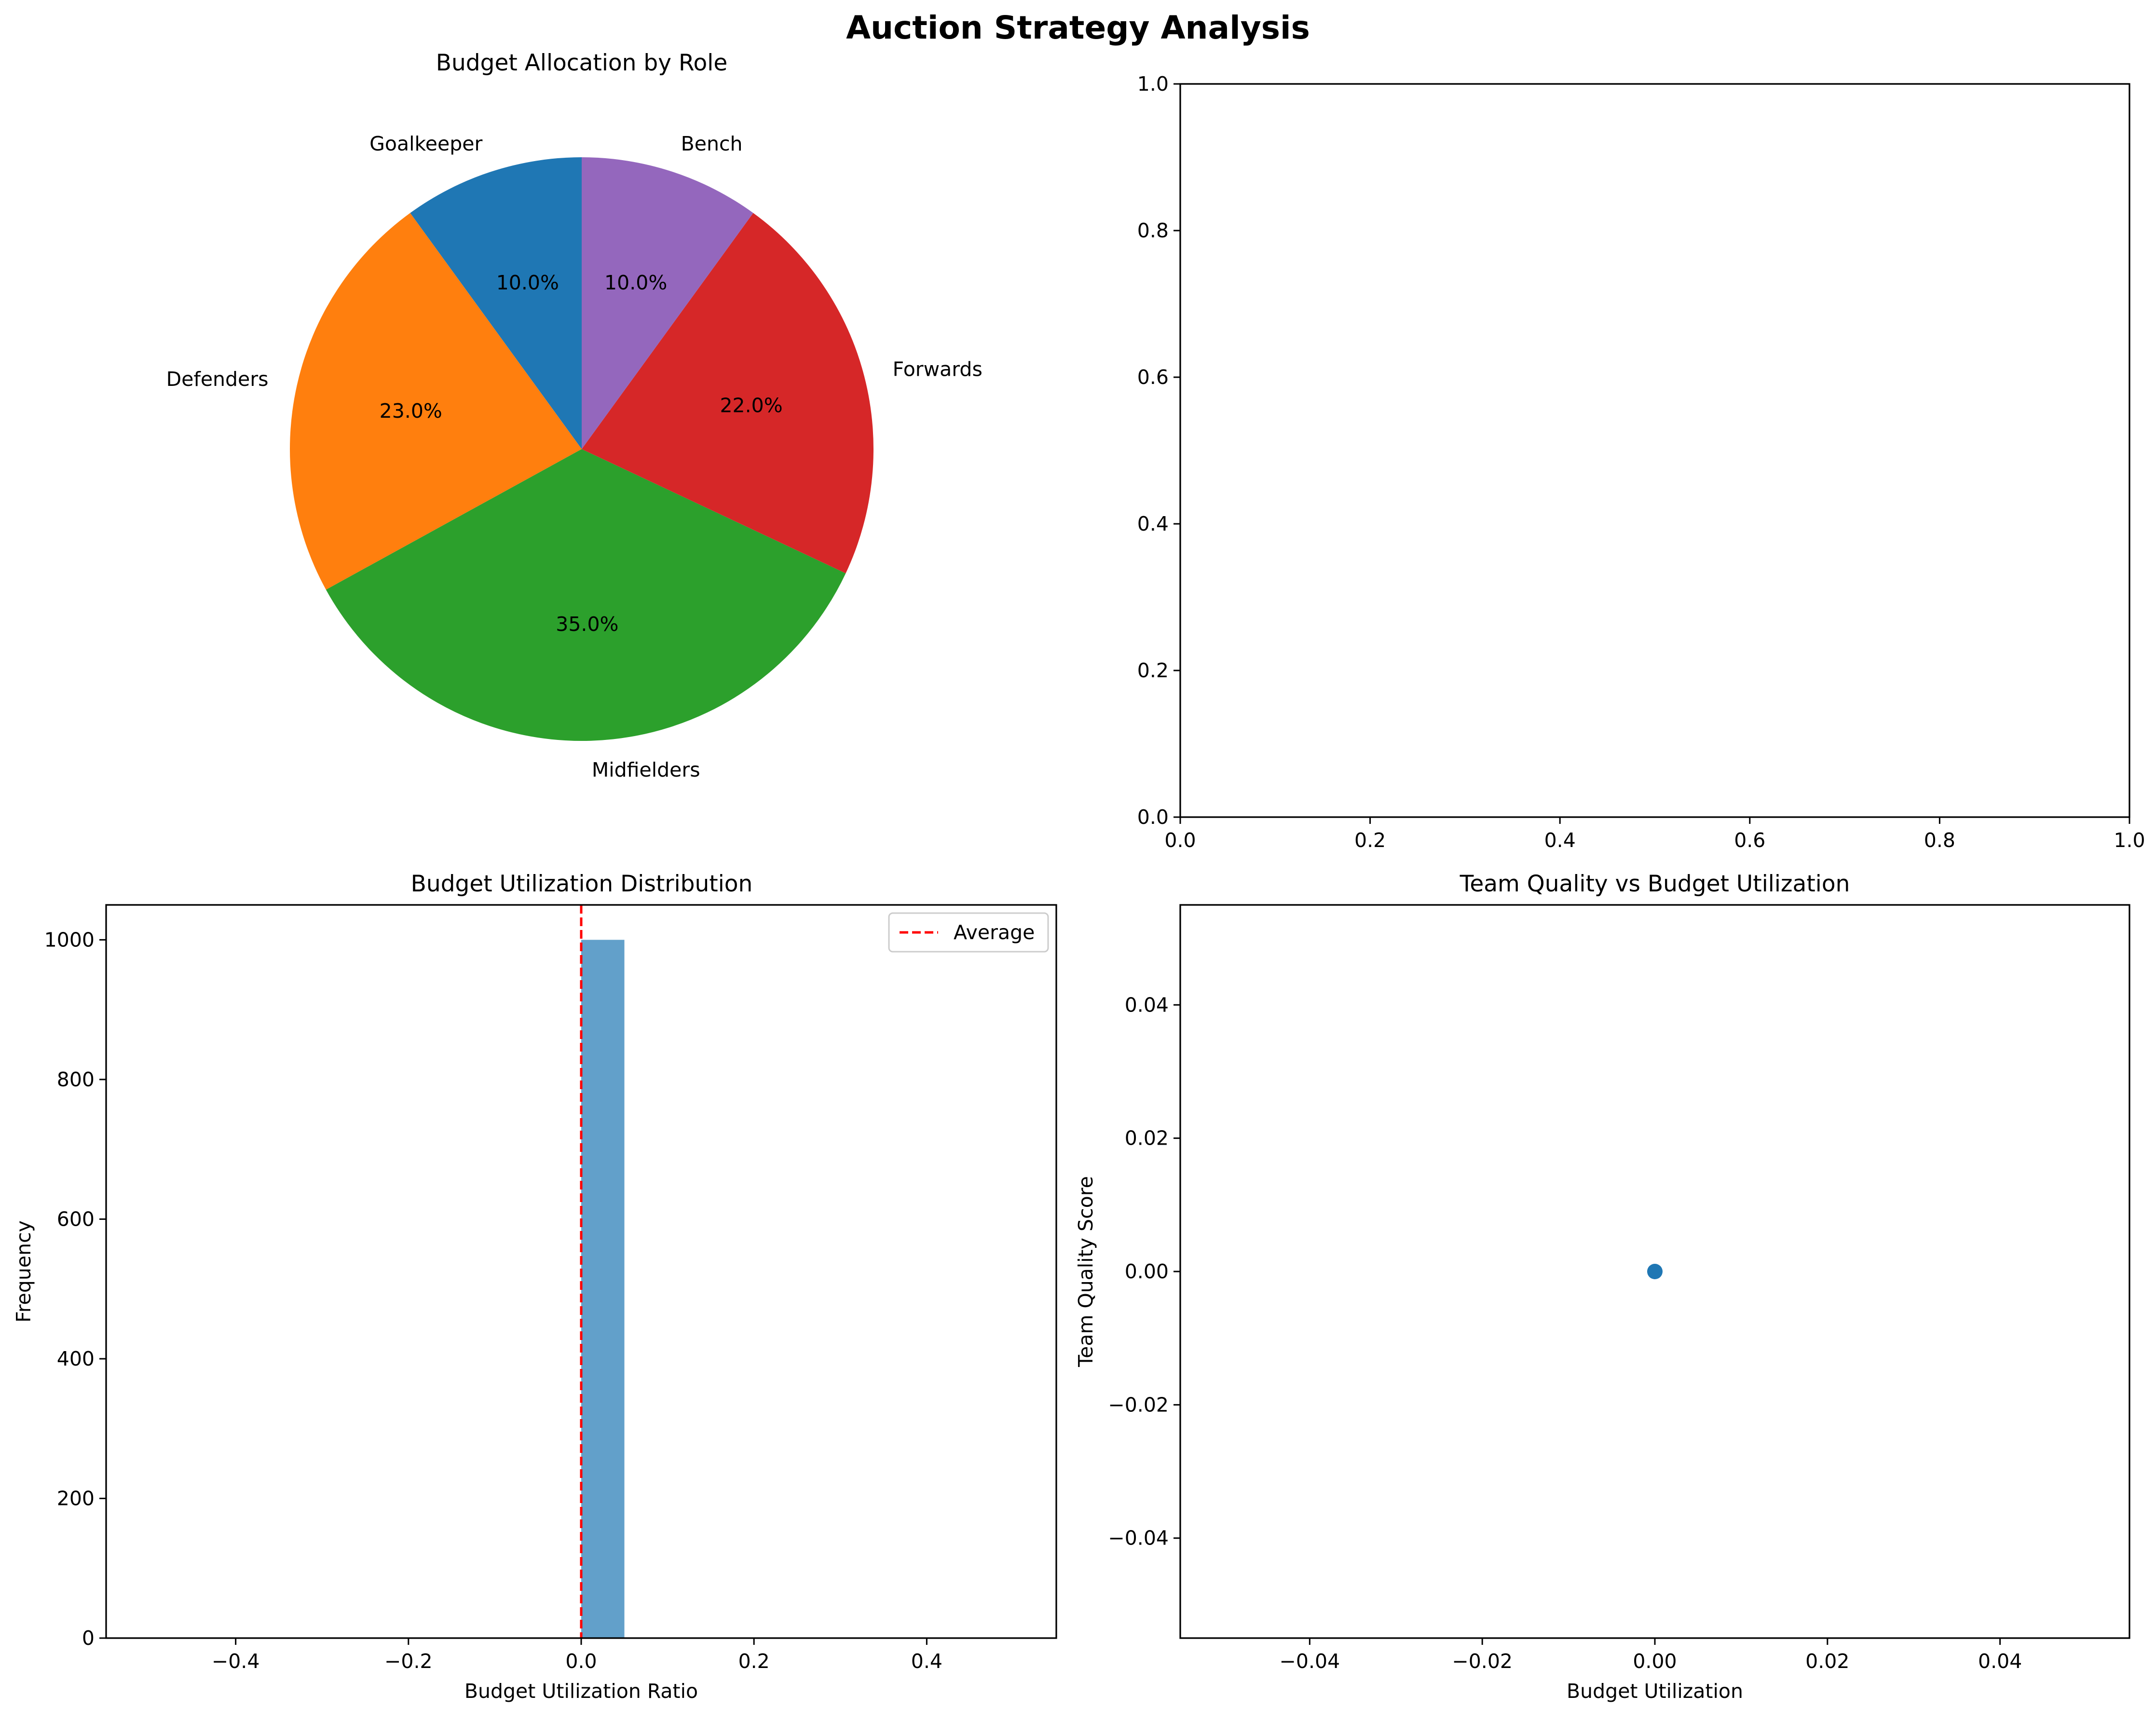  I want to click on pie-percent-goalkeeper: 10.0%, so click(527, 282).